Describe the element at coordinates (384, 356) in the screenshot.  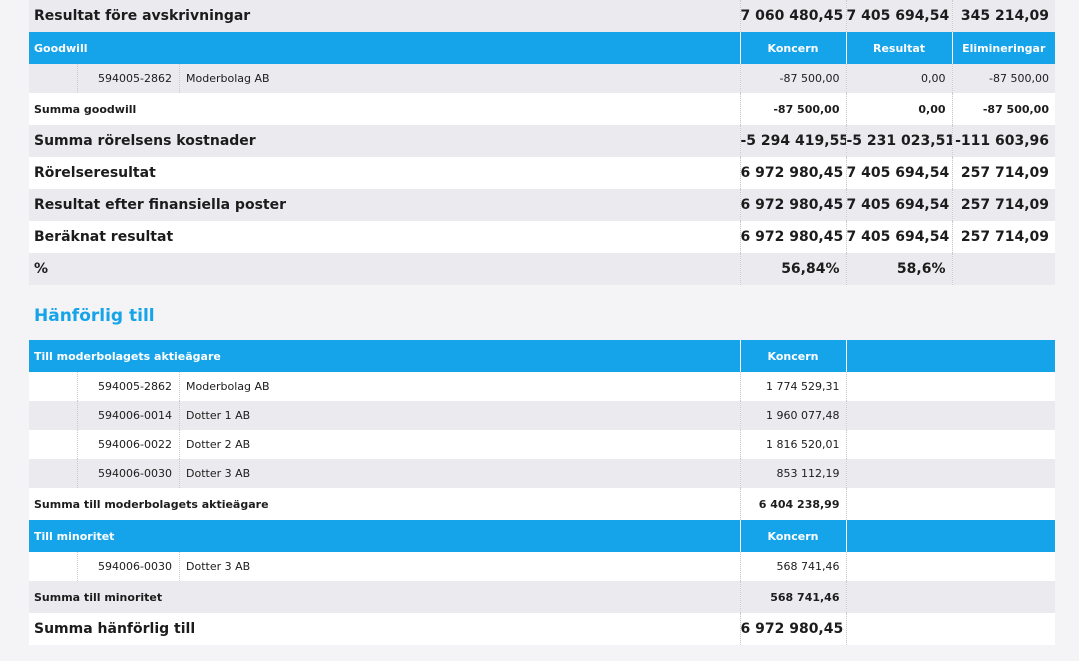
I see `header-label: Till moderbolagets aktieägare` at that location.